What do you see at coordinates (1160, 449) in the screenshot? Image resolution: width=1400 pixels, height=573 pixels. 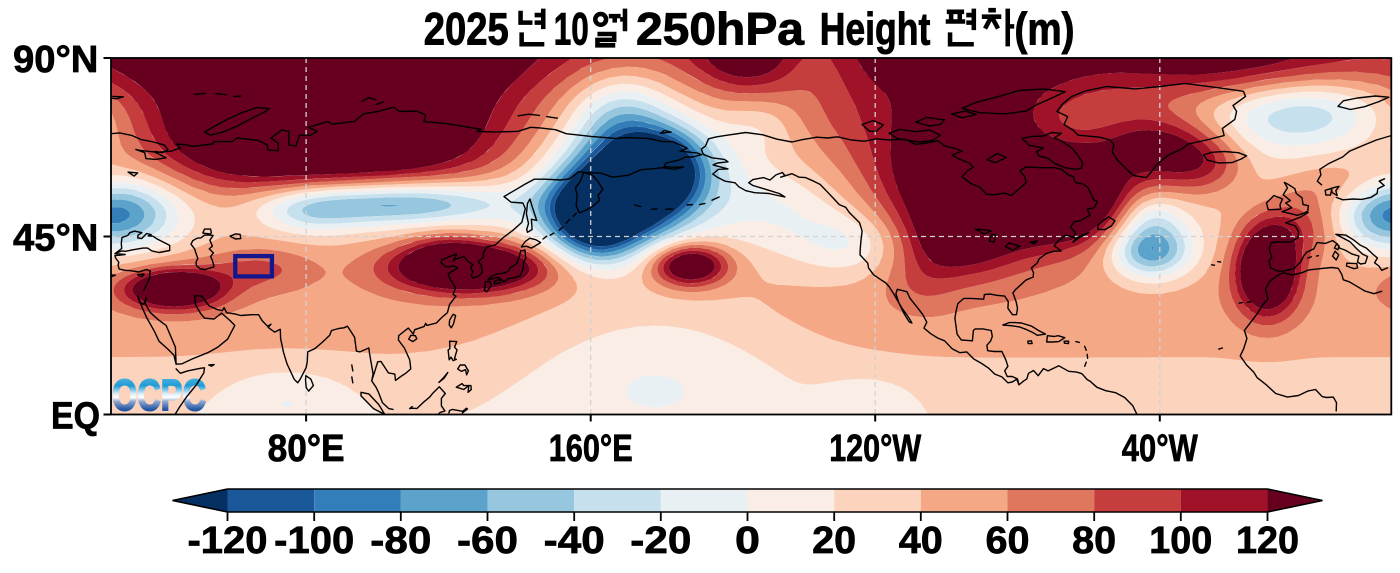 I see `svg-text: 40°W` at bounding box center [1160, 449].